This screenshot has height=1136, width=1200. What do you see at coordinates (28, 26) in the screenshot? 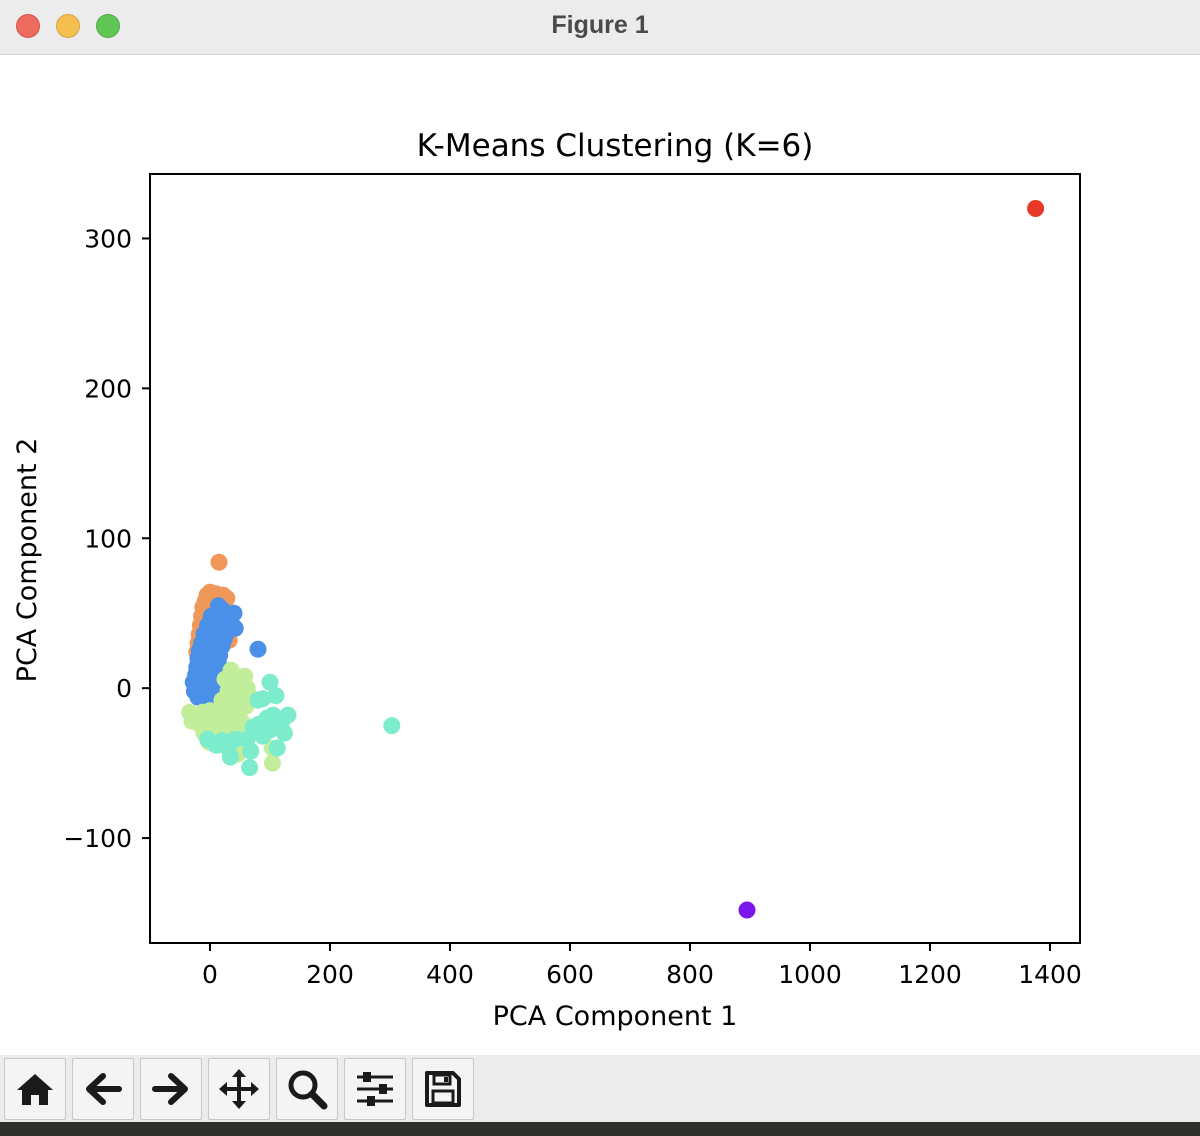
I see `close-window-button` at bounding box center [28, 26].